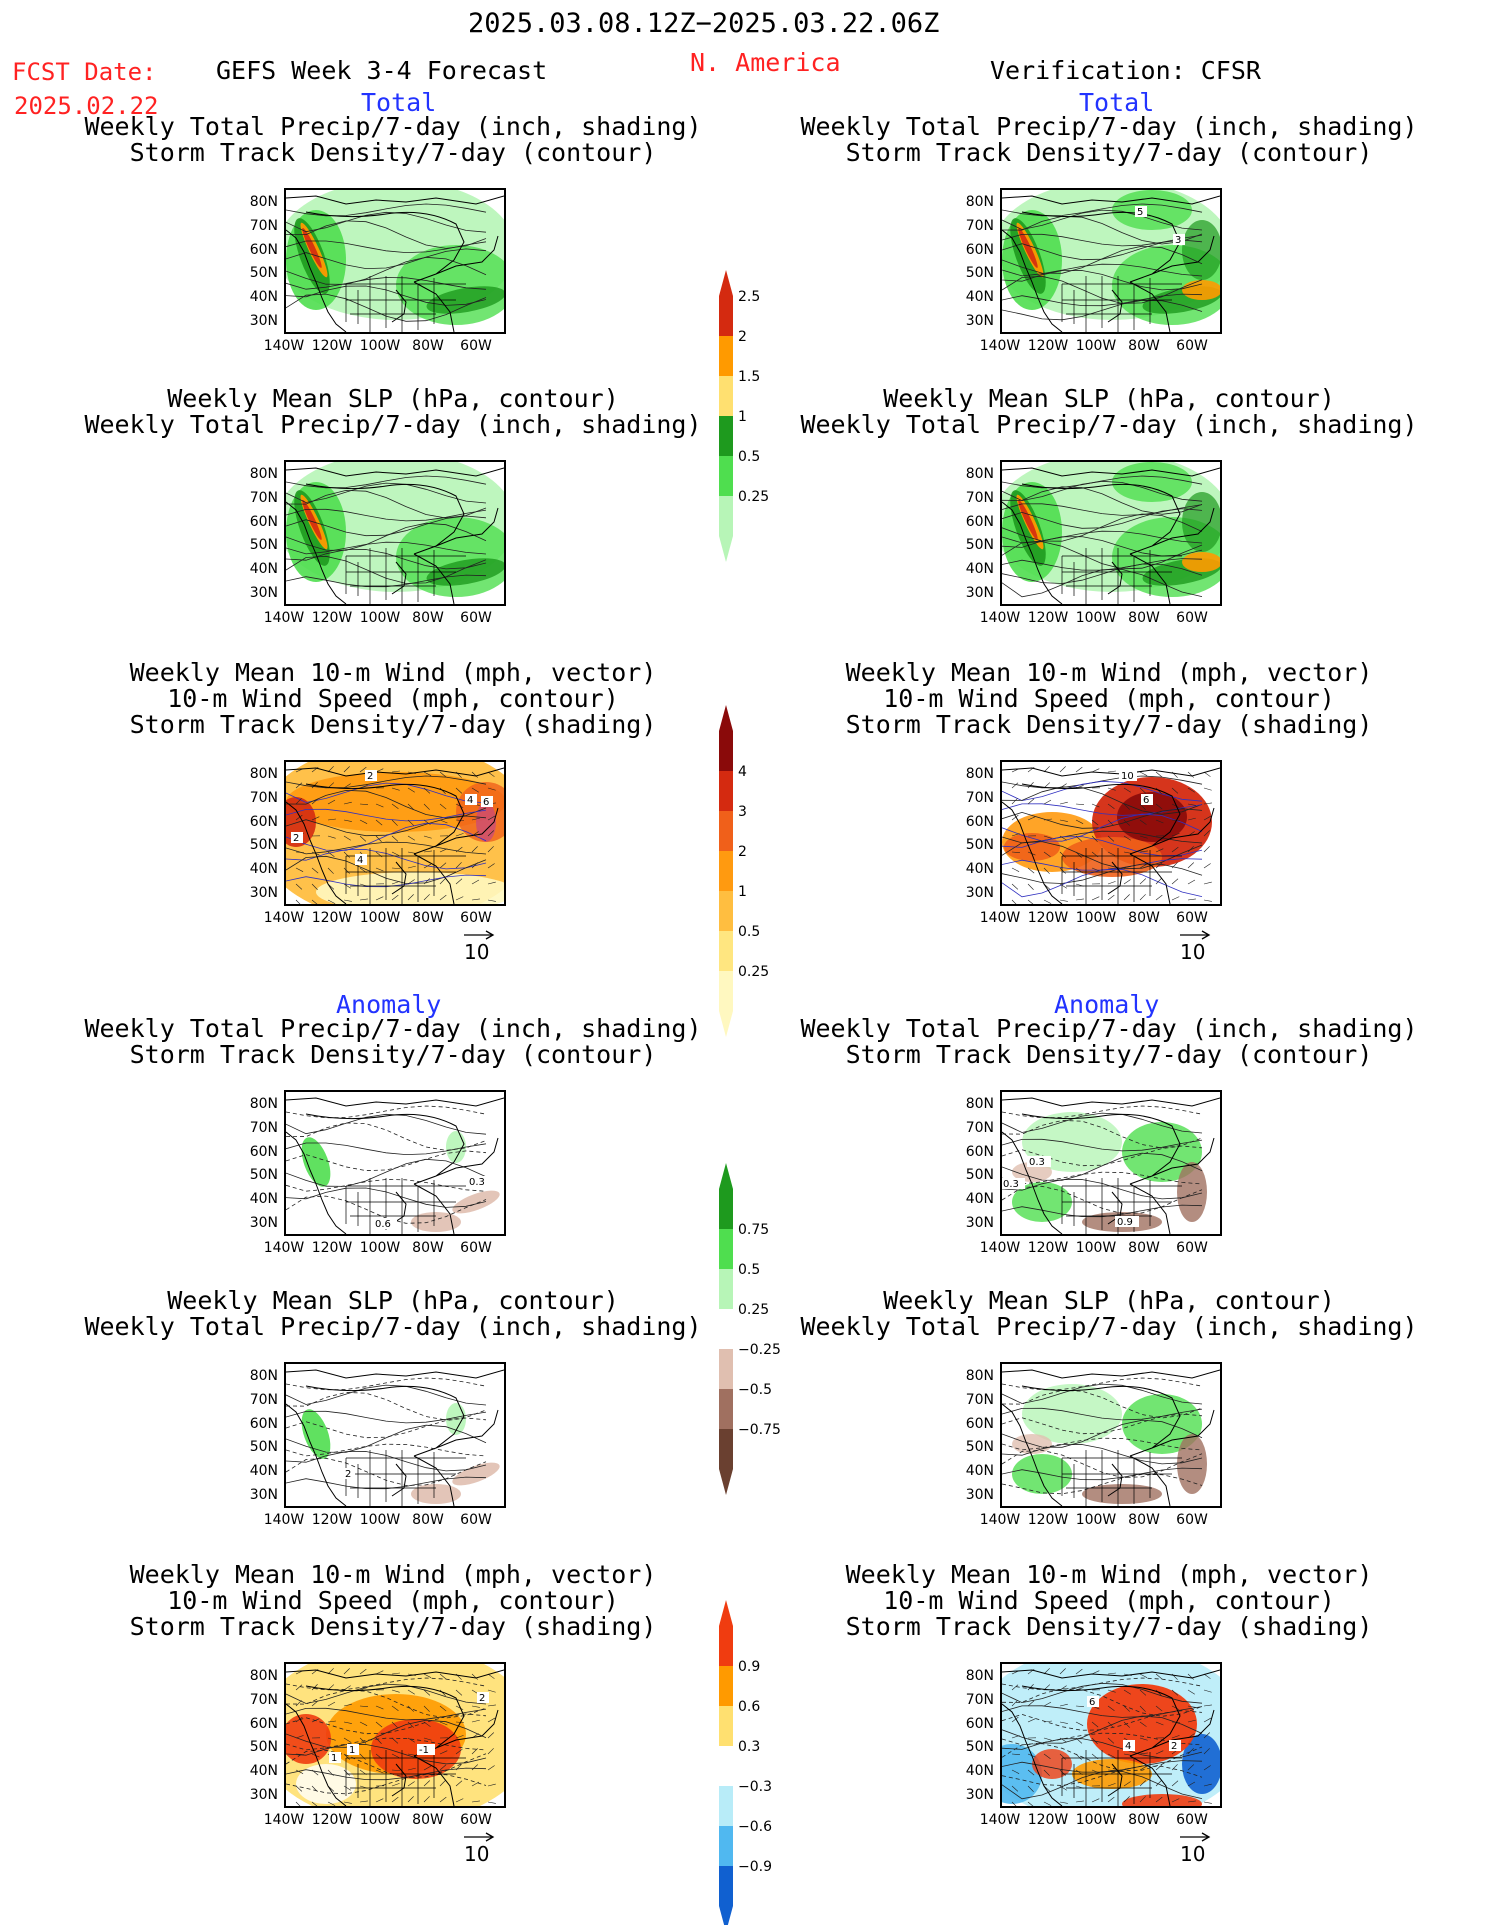  Describe the element at coordinates (759, 1350) in the screenshot. I see `precip-anom-colorbar-label: −0.25` at that location.